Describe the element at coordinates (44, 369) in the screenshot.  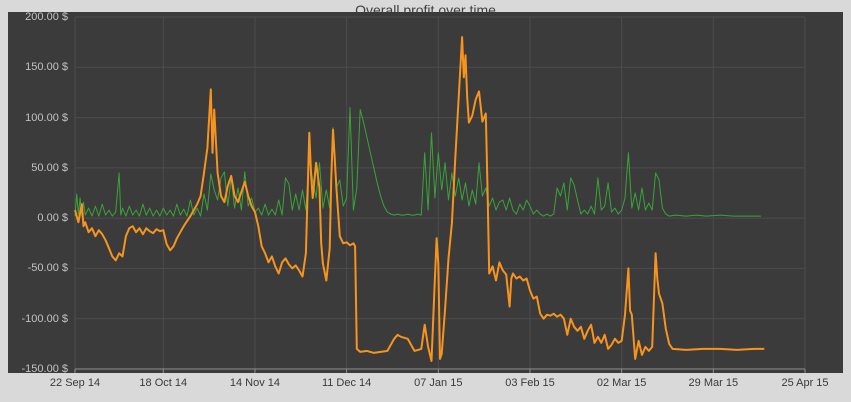
I see `y-axis-label: -150.00 $` at that location.